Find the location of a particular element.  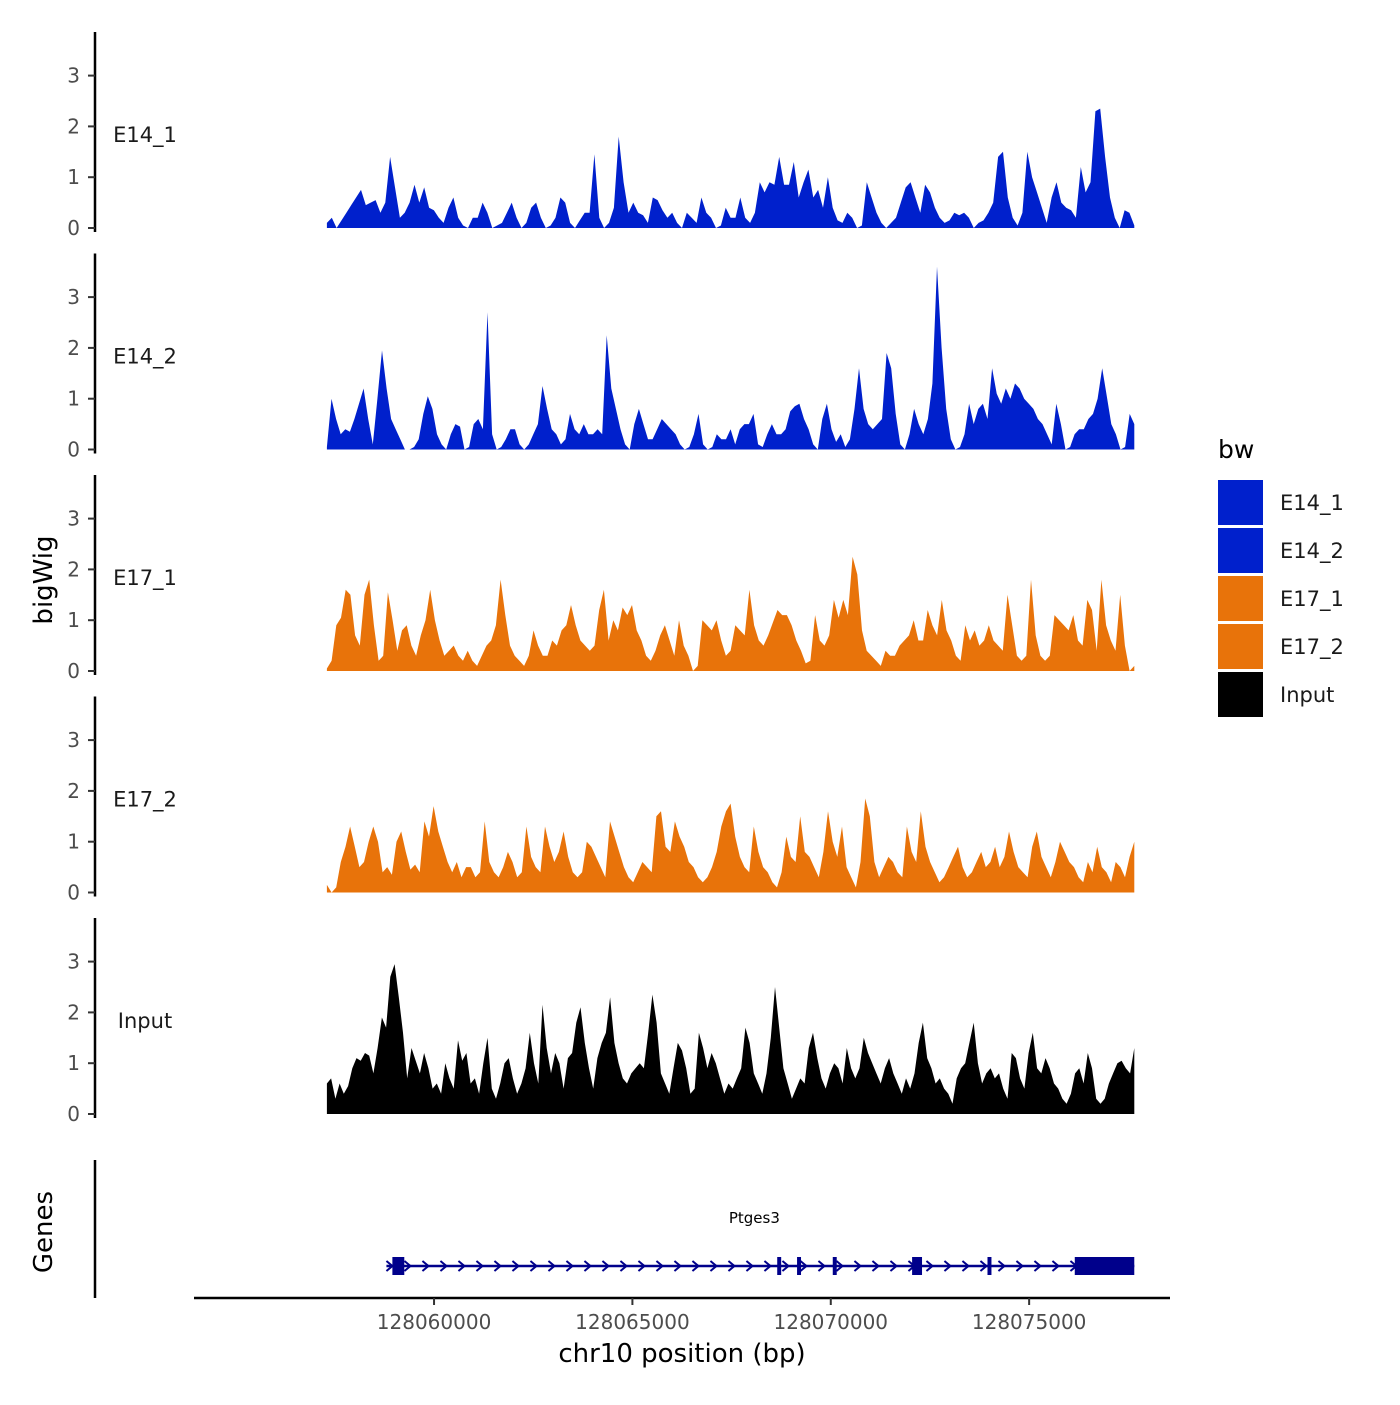

x-tick-label: 128060000 is located at coordinates (434, 1322).